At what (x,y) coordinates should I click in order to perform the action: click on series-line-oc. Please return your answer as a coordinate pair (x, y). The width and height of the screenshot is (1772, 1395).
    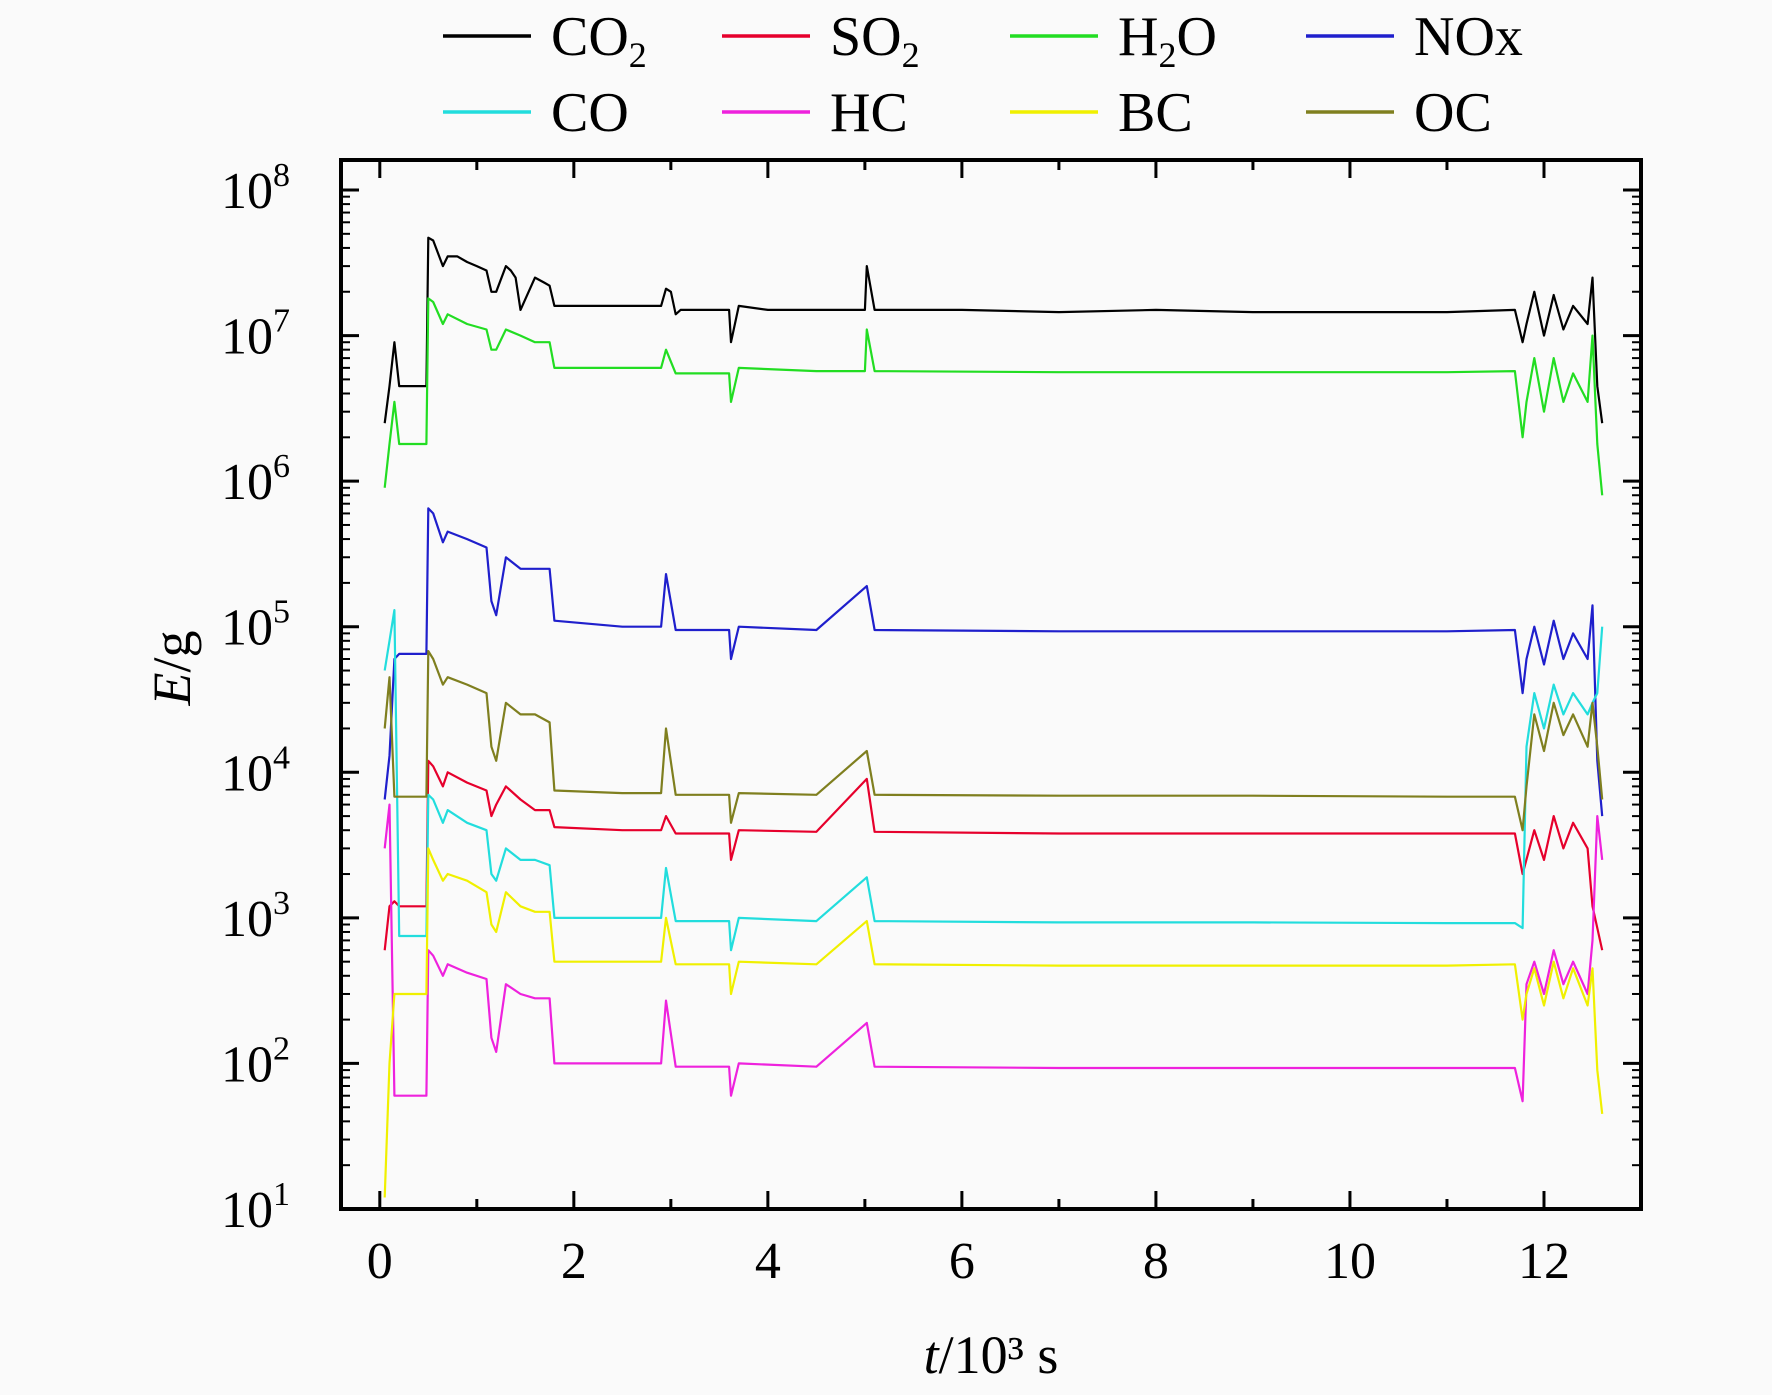
    Looking at the image, I should click on (993, 741).